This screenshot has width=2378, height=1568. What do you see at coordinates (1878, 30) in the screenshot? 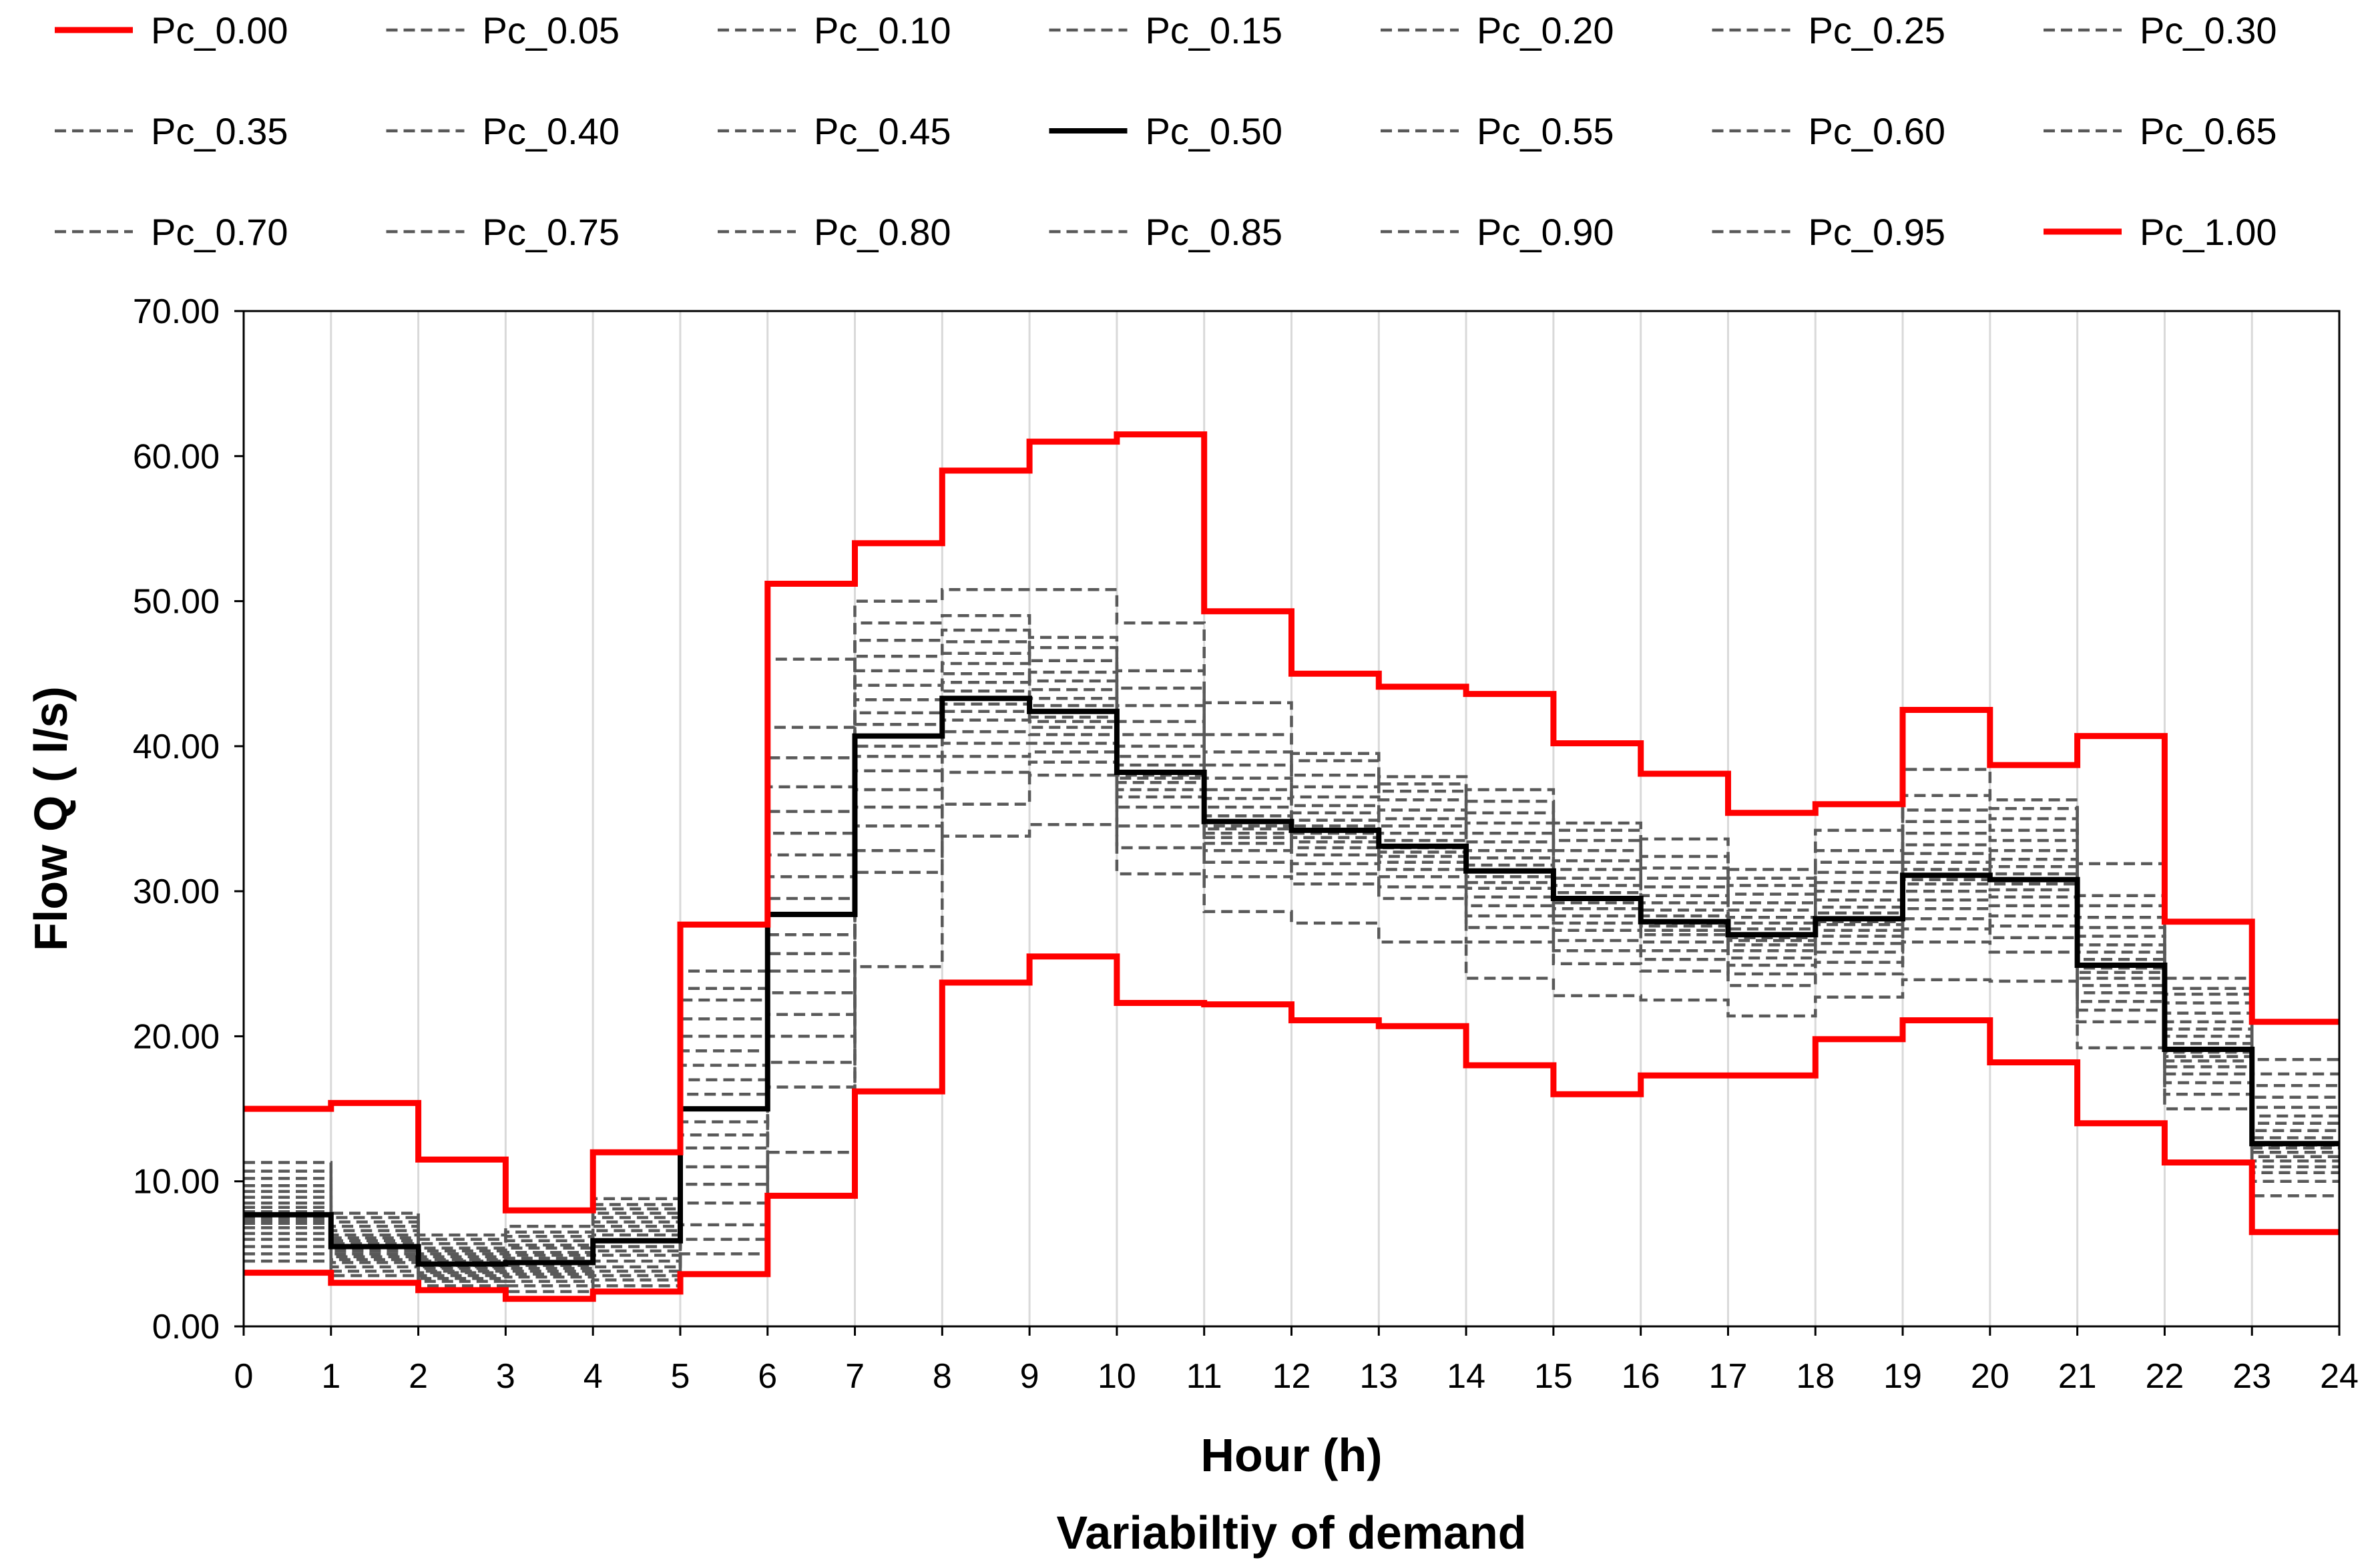
I see `legend-label: Pc_0.25` at bounding box center [1878, 30].